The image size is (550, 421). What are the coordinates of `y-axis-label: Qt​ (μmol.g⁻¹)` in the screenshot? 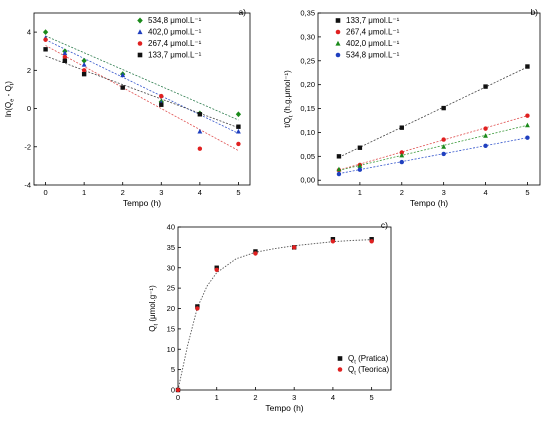 It's located at (153, 308).